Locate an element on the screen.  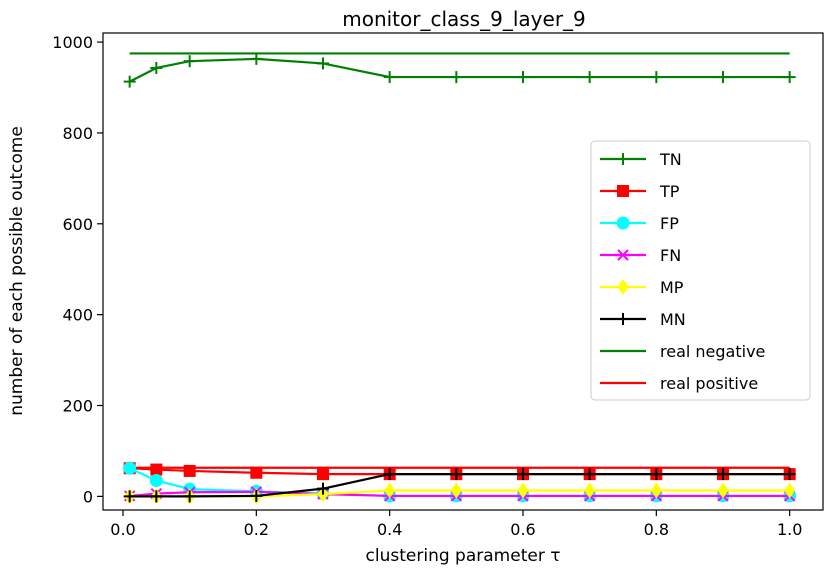
legend-marker-tp-shape is located at coordinates (623, 191).